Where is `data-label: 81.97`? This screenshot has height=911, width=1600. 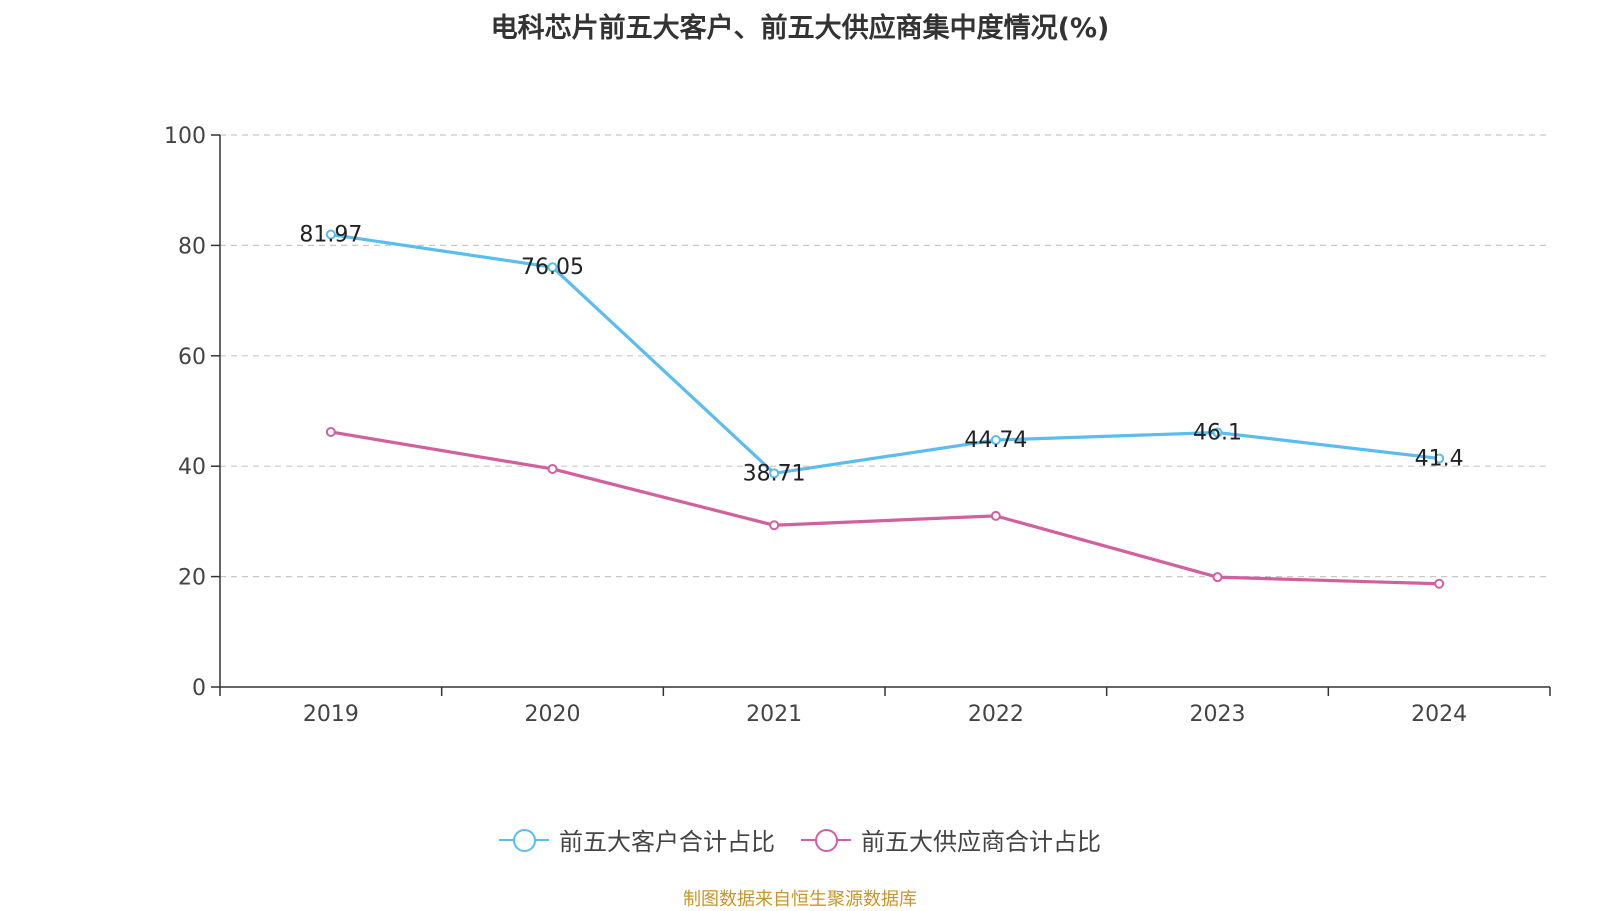
data-label: 81.97 is located at coordinates (330, 235).